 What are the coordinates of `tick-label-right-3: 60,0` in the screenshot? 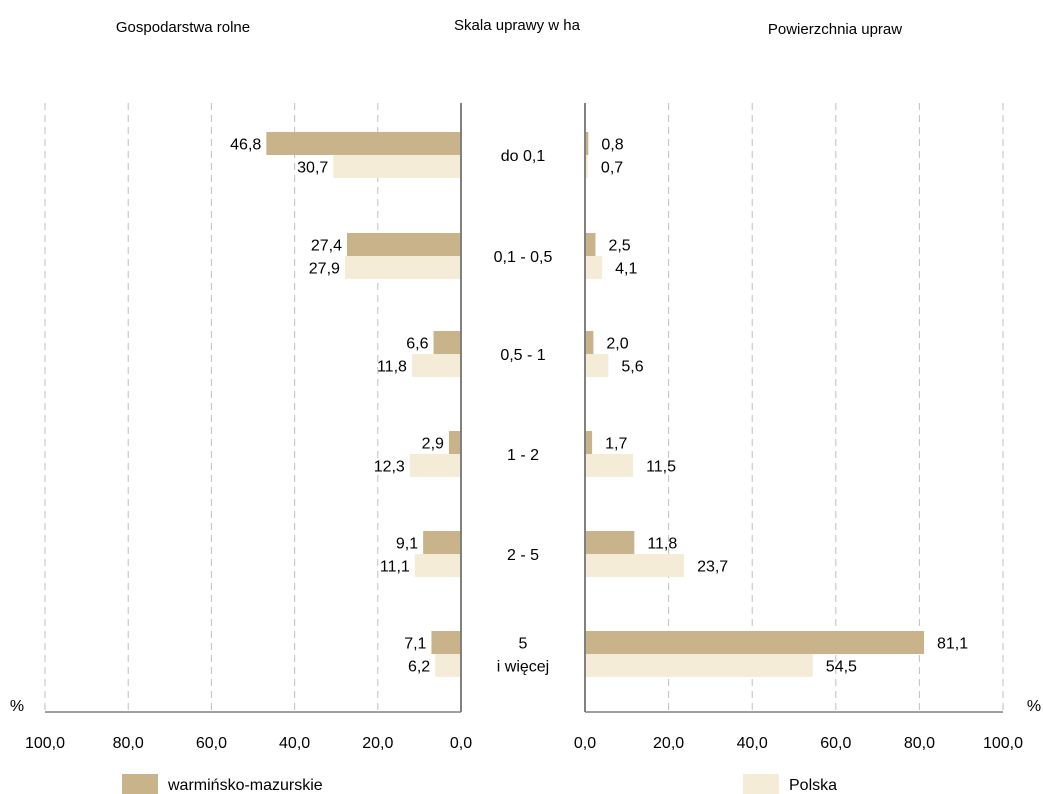 It's located at (835, 743).